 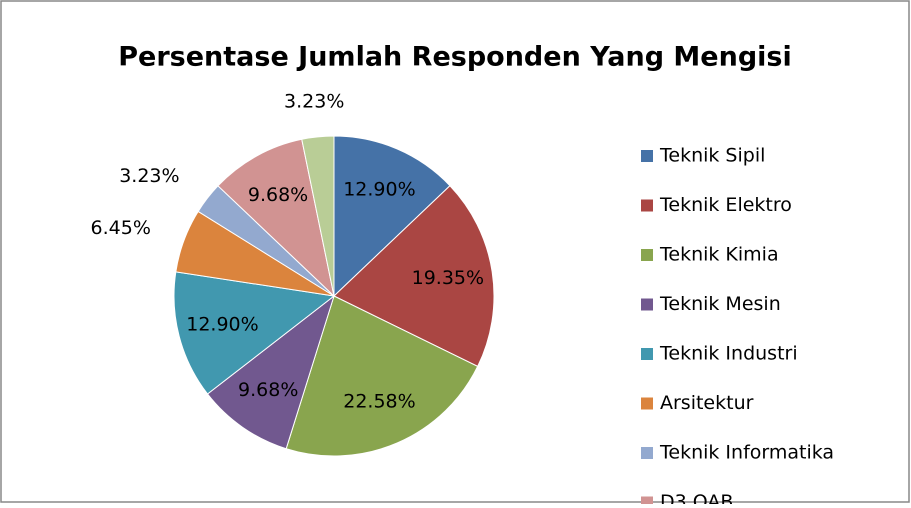 What do you see at coordinates (712, 156) in the screenshot?
I see `legend-label: Teknik Sipil` at bounding box center [712, 156].